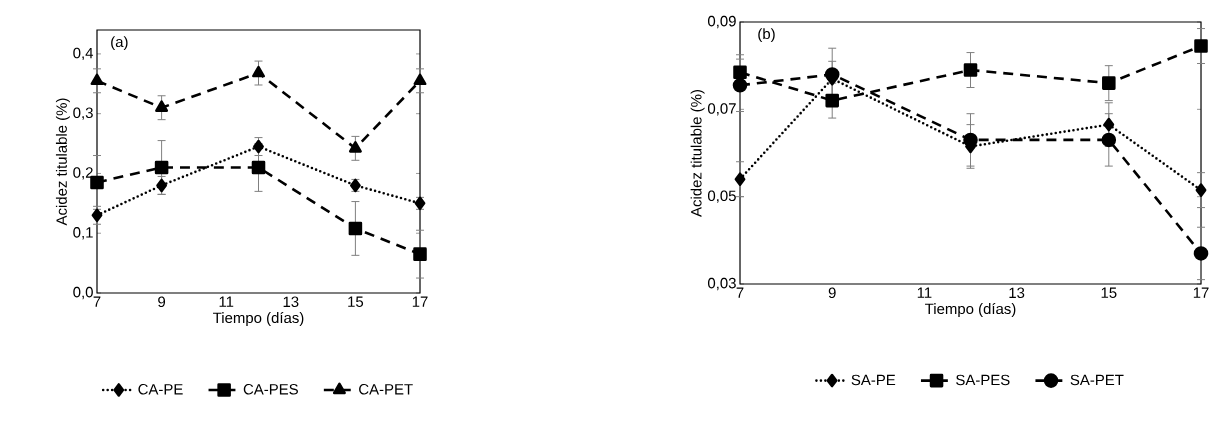 The width and height of the screenshot is (1231, 430). What do you see at coordinates (119, 43) in the screenshot?
I see `annotation: (a)` at bounding box center [119, 43].